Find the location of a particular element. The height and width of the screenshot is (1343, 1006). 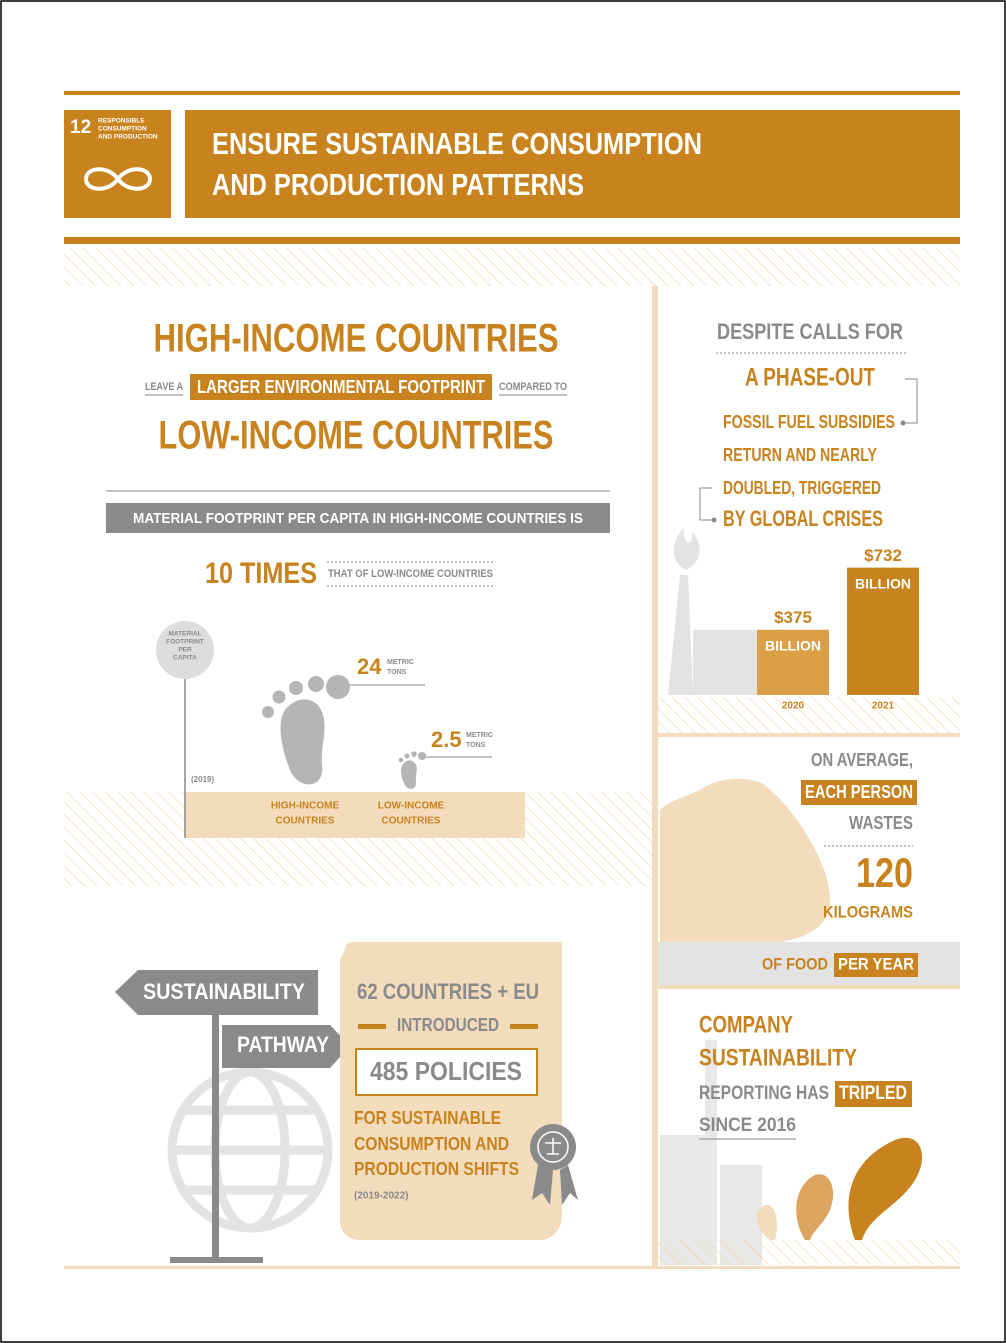

sign-base is located at coordinates (216, 1260).